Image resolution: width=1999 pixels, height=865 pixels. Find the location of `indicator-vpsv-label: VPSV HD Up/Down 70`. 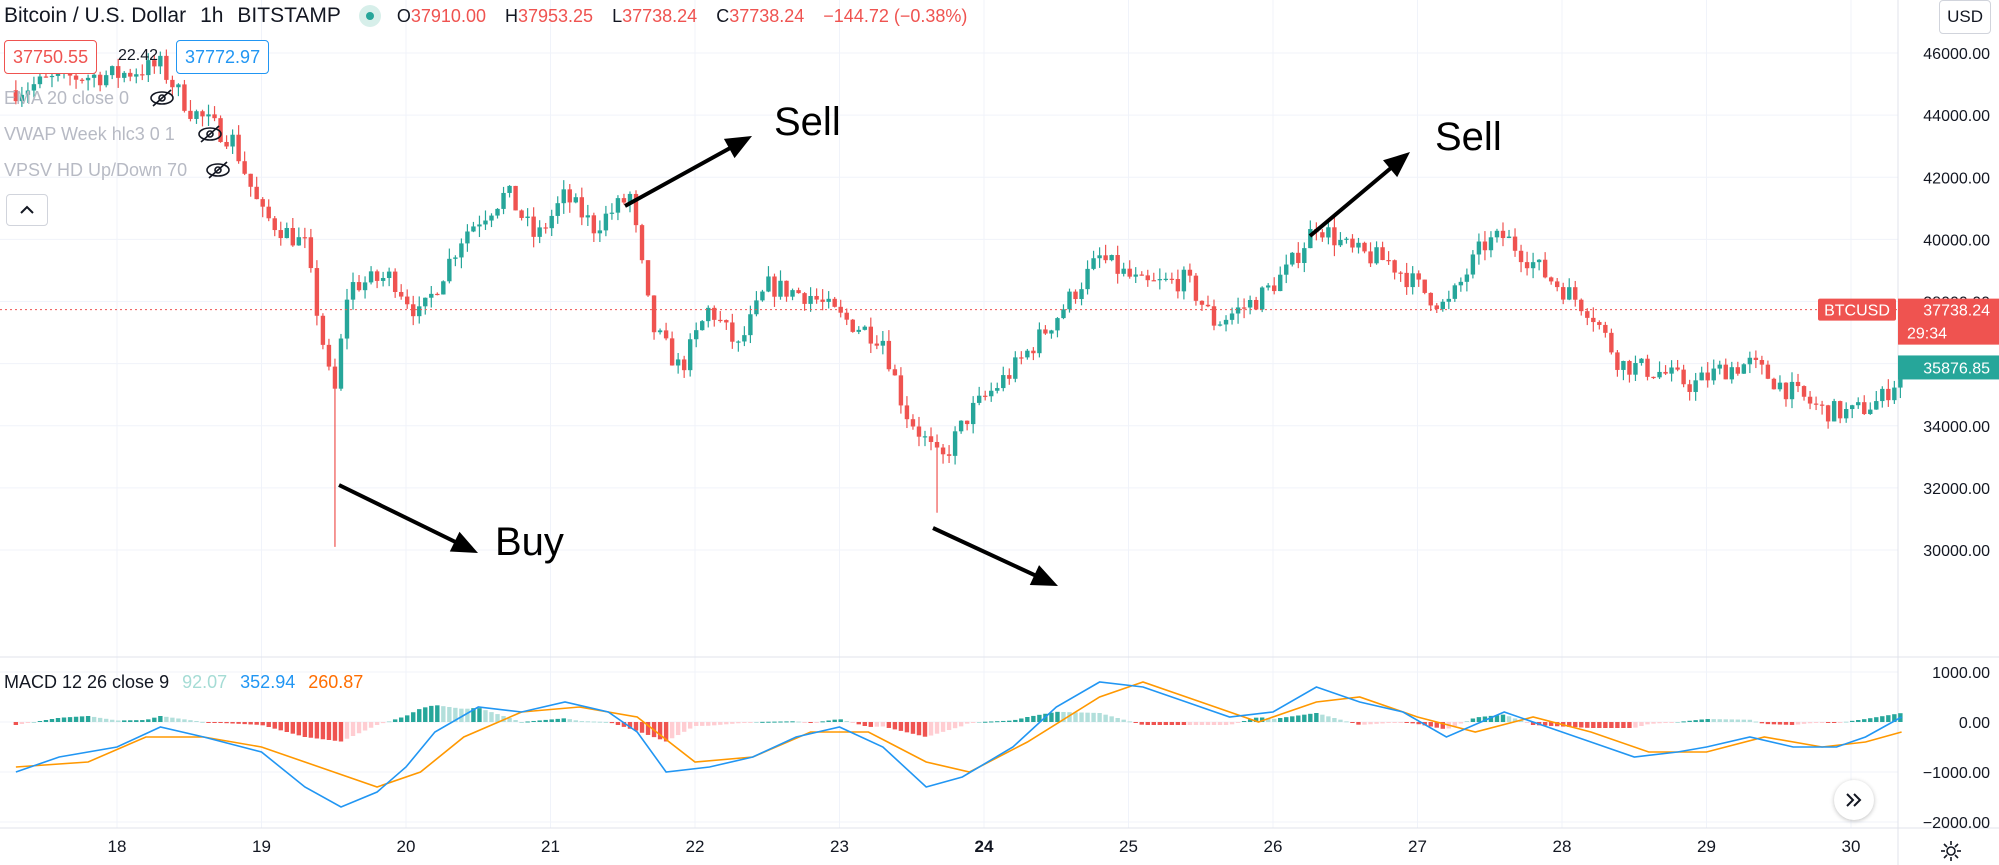

indicator-vpsv-label: VPSV HD Up/Down 70 is located at coordinates (96, 170).